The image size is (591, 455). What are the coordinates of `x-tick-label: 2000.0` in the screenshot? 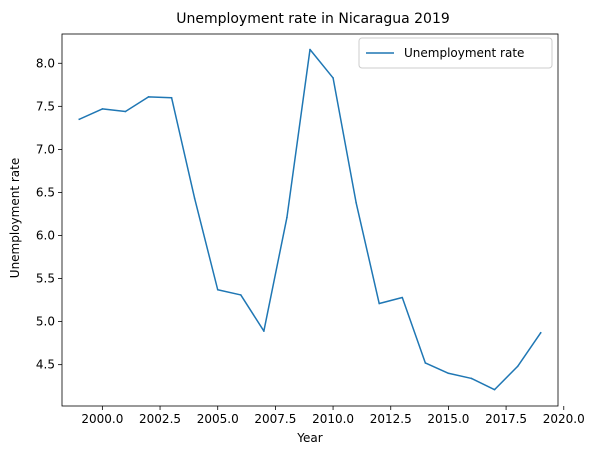 It's located at (102, 419).